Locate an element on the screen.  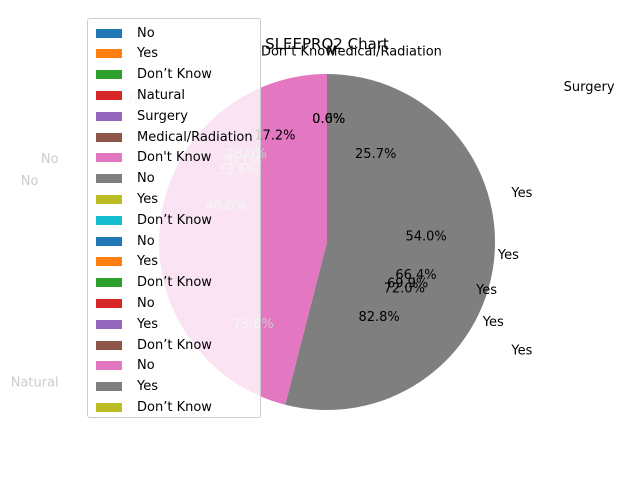
pct-label-1: 0.0% is located at coordinates (328, 119).